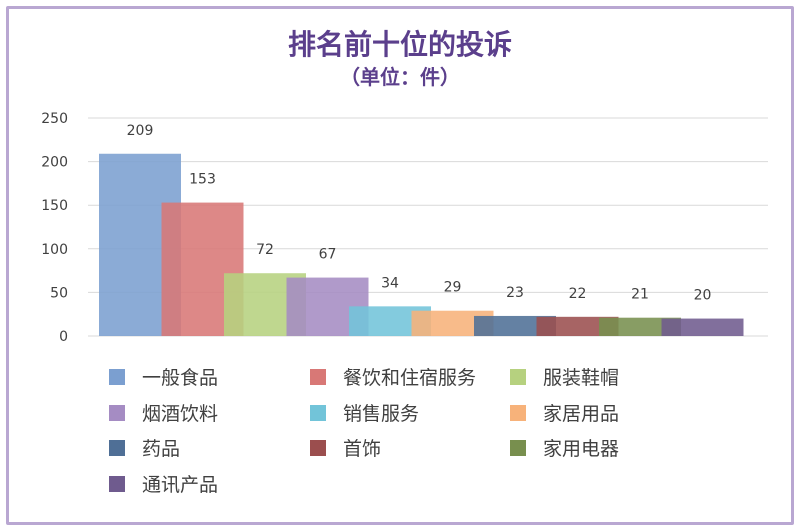 Image resolution: width=800 pixels, height=531 pixels. Describe the element at coordinates (54, 163) in the screenshot. I see `y-tick-label: 200` at that location.